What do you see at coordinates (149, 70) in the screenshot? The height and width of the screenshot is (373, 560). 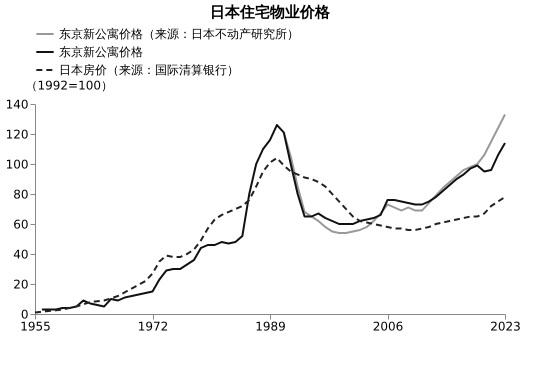 I see `legend-label: 日本房价（来源：国际清算银行）` at bounding box center [149, 70].